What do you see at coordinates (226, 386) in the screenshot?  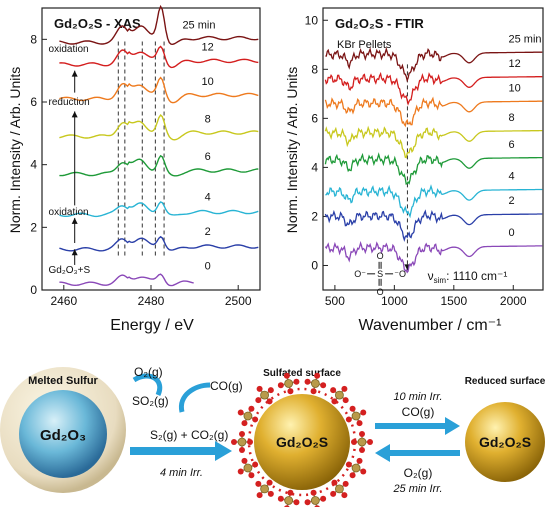 I see `co-label: CO(g)` at bounding box center [226, 386].